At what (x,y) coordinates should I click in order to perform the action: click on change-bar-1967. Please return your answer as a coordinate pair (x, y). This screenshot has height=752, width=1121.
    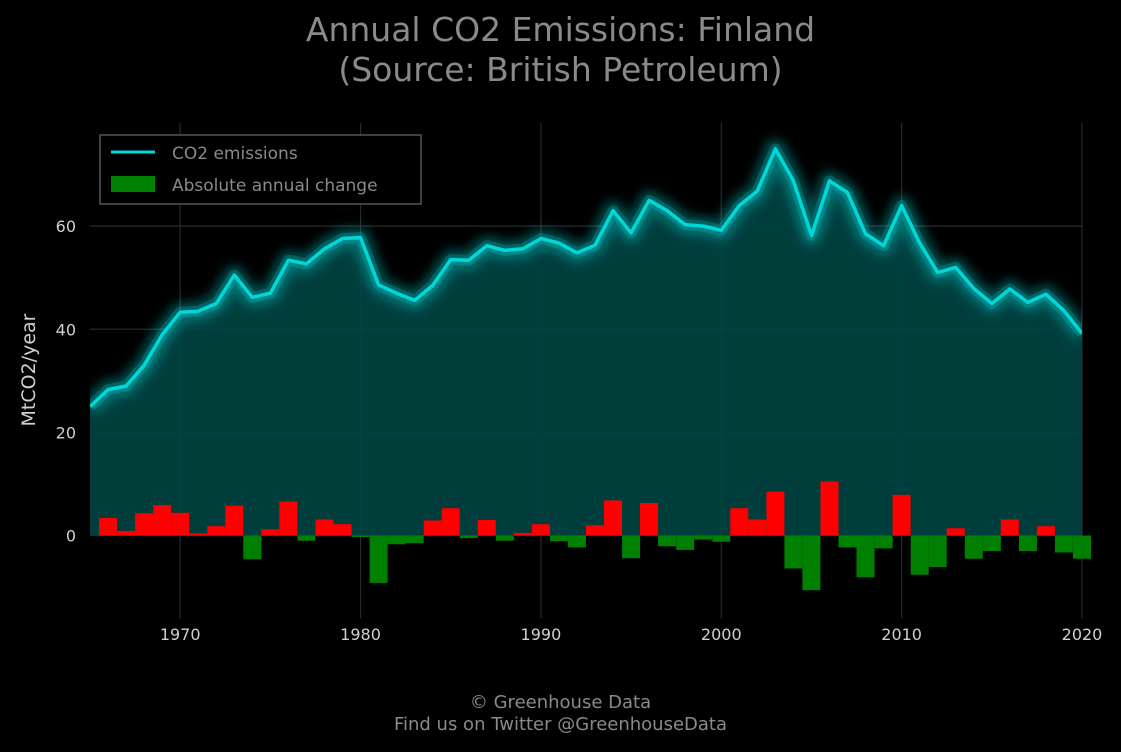
    Looking at the image, I should click on (126, 533).